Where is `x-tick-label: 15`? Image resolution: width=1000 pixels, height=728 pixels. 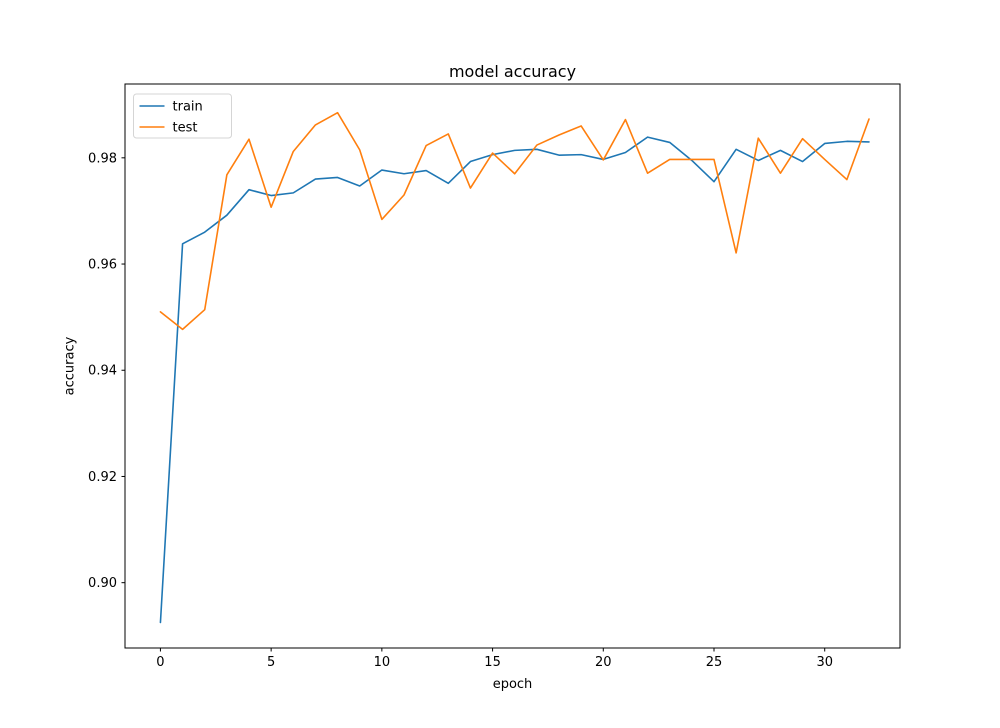 x-tick-label: 15 is located at coordinates (492, 662).